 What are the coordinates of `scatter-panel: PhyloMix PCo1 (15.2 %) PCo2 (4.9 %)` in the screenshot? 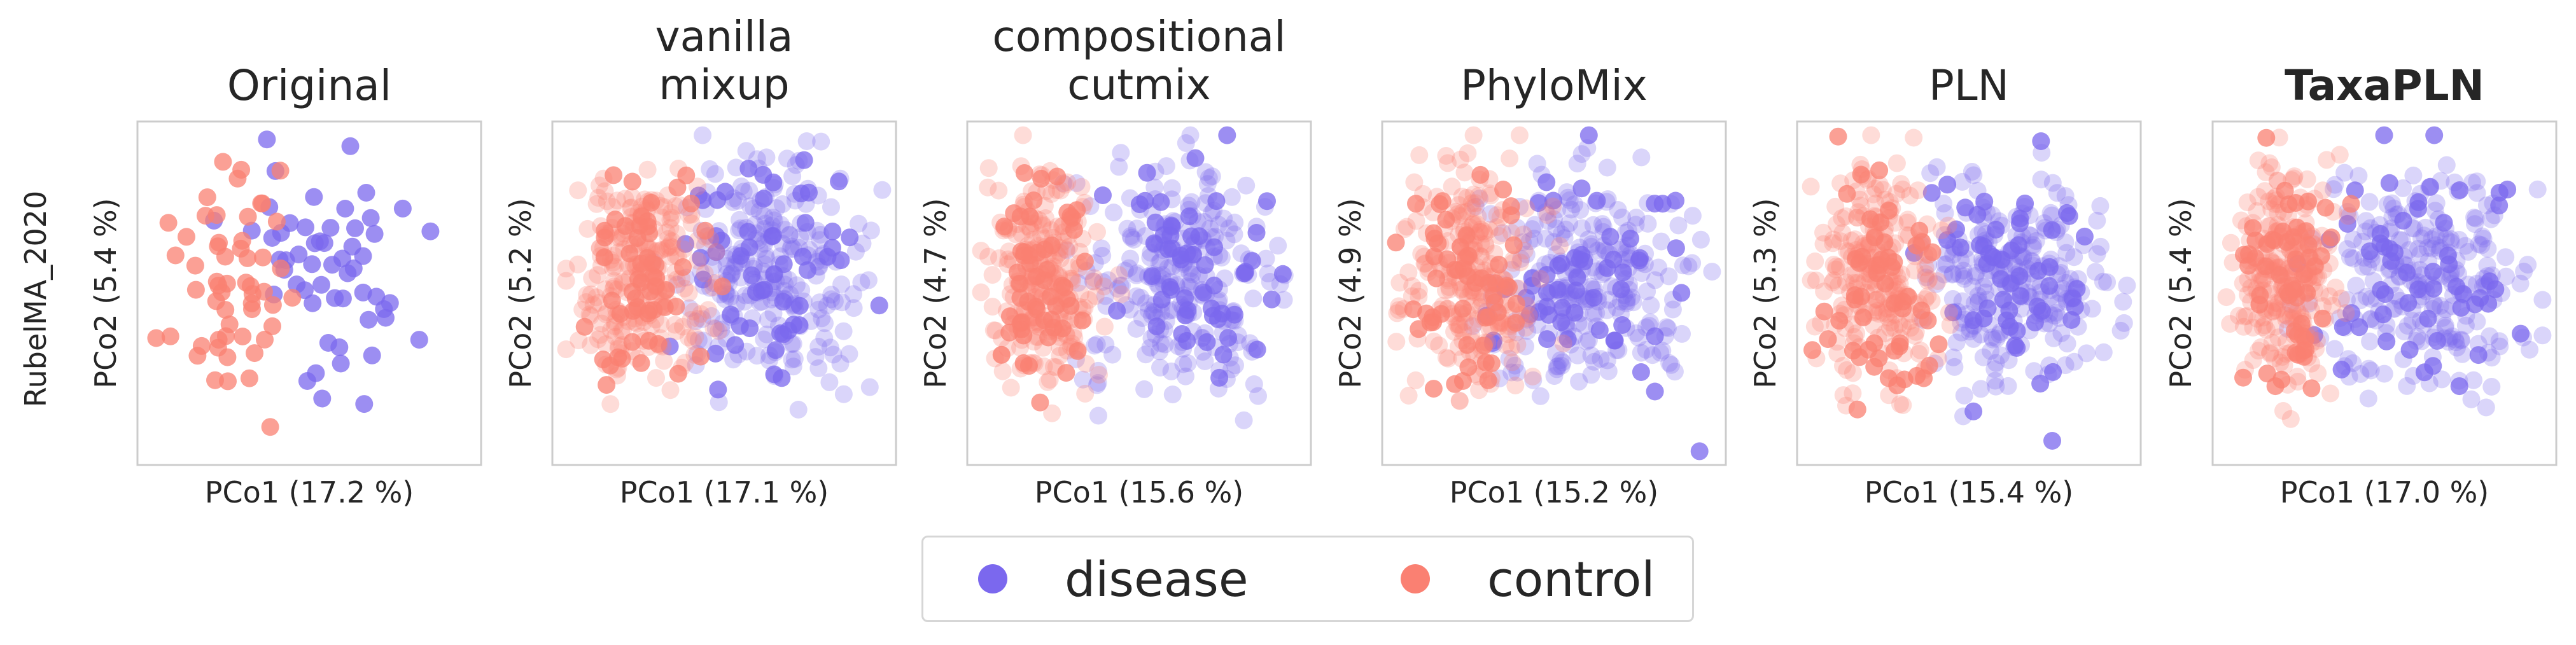 It's located at (1530, 285).